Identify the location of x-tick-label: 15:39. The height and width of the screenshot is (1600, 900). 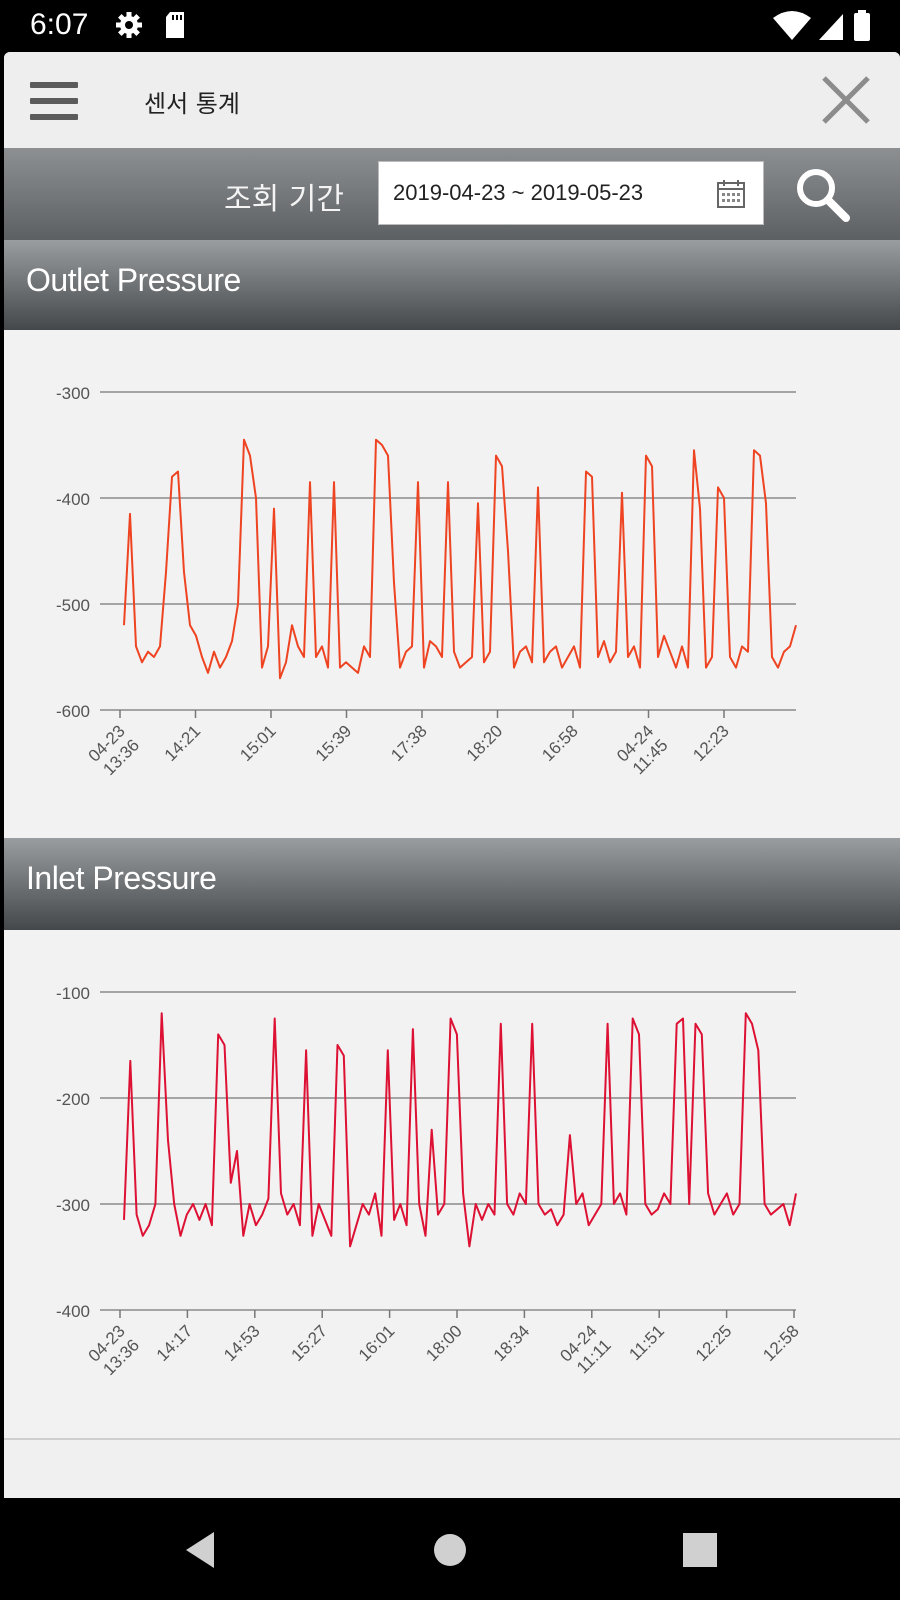
(334, 743).